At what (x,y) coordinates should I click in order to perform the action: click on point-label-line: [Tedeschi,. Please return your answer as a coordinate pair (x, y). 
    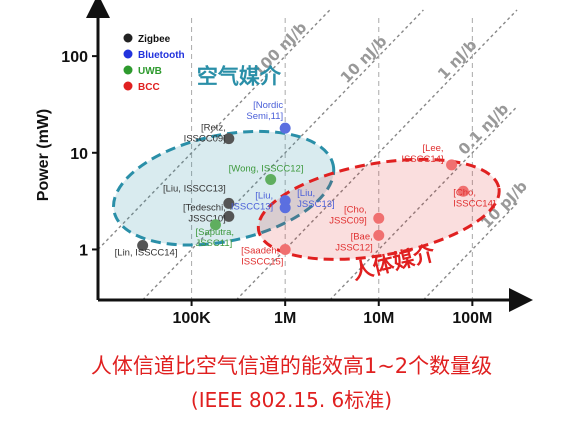
    Looking at the image, I should click on (204, 207).